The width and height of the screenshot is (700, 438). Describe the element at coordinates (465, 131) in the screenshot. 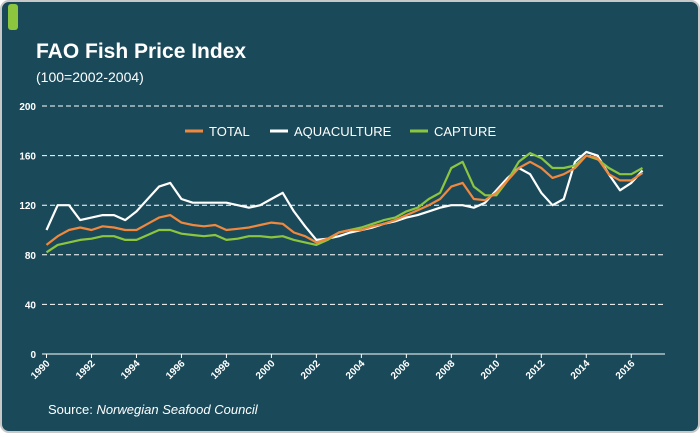

I see `legend-label: CAPTURE` at that location.